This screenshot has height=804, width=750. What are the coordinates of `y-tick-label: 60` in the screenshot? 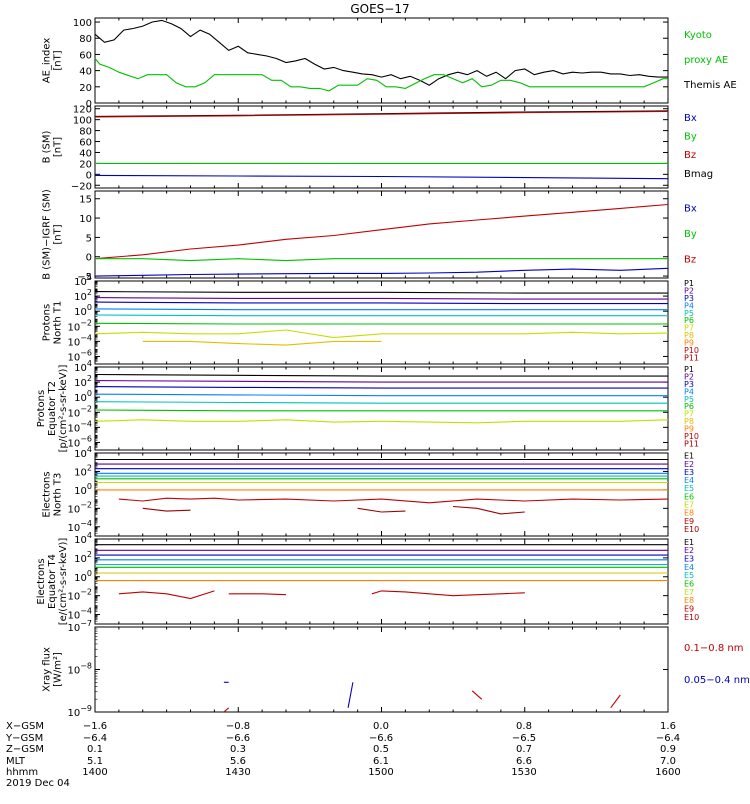 It's located at (85, 143).